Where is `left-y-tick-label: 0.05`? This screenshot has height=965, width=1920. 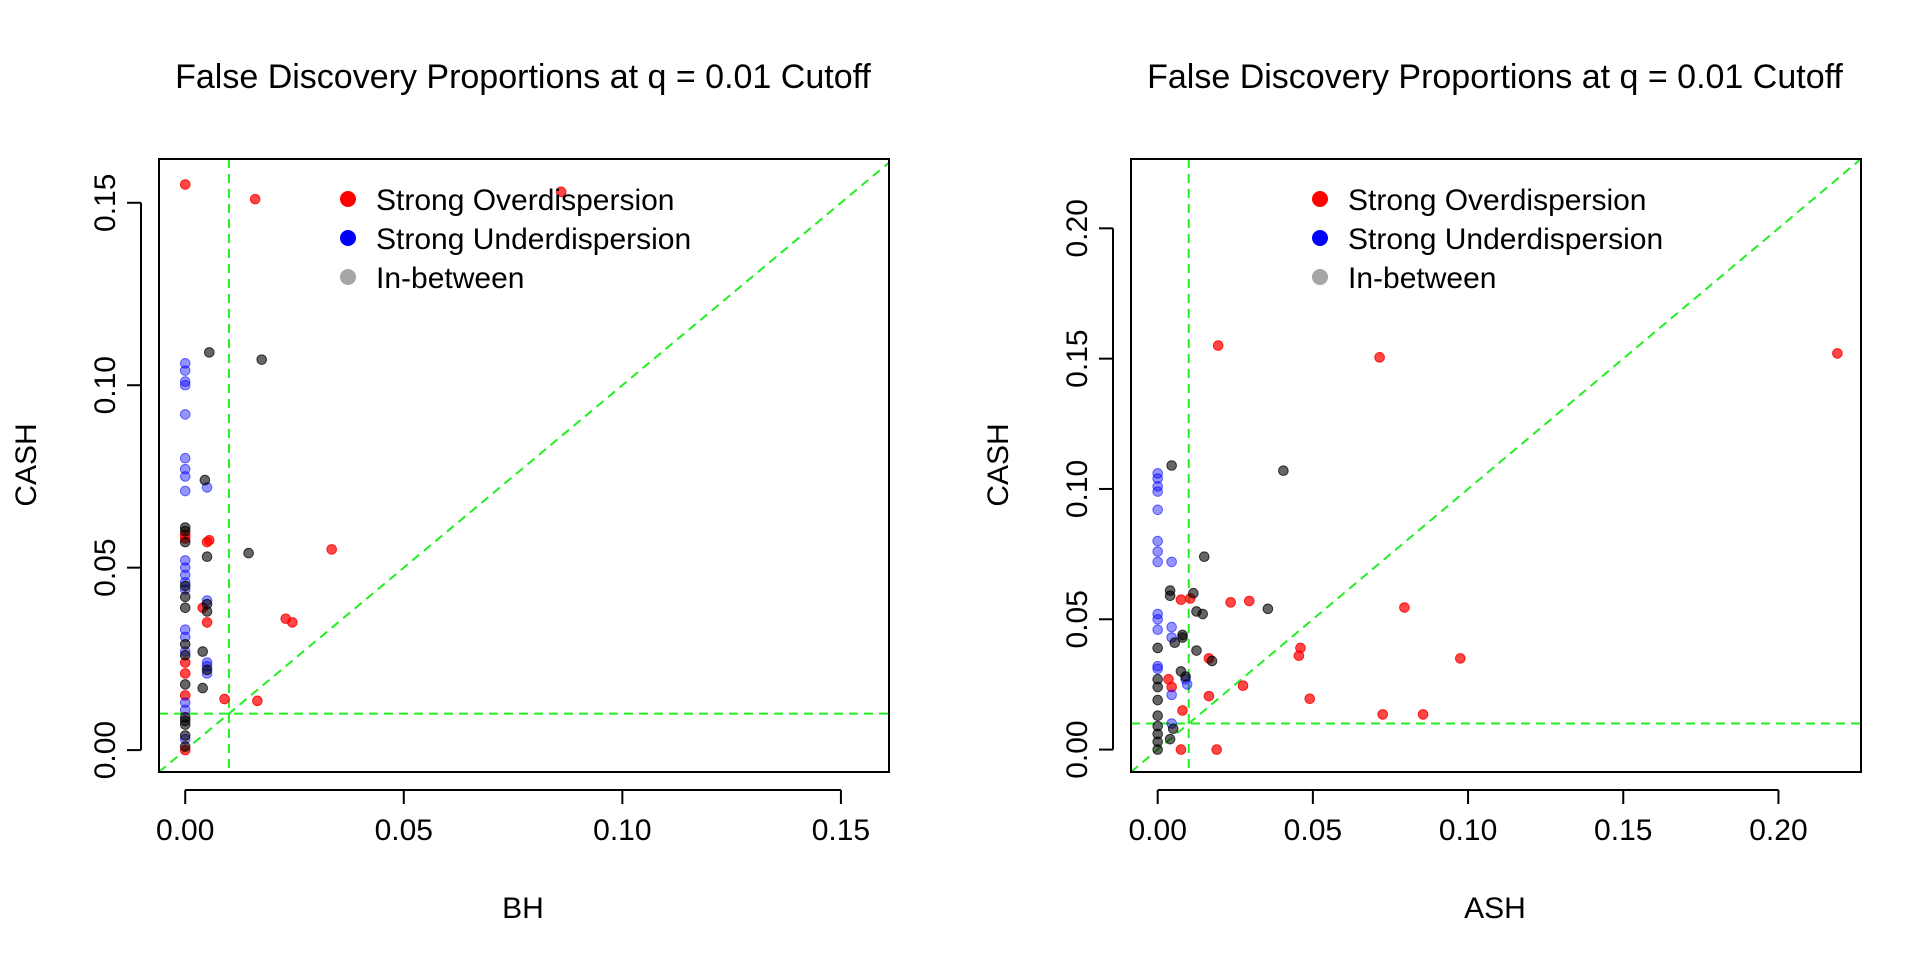 left-y-tick-label: 0.05 is located at coordinates (105, 567).